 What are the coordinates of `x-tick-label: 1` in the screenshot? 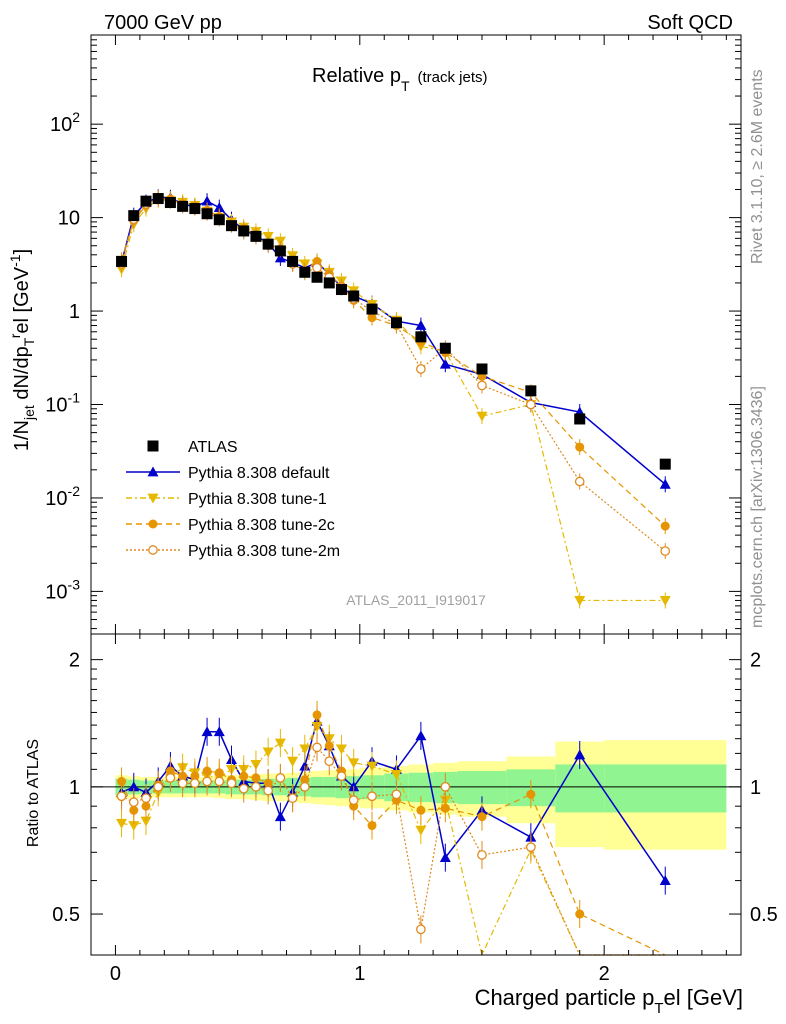 It's located at (359, 974).